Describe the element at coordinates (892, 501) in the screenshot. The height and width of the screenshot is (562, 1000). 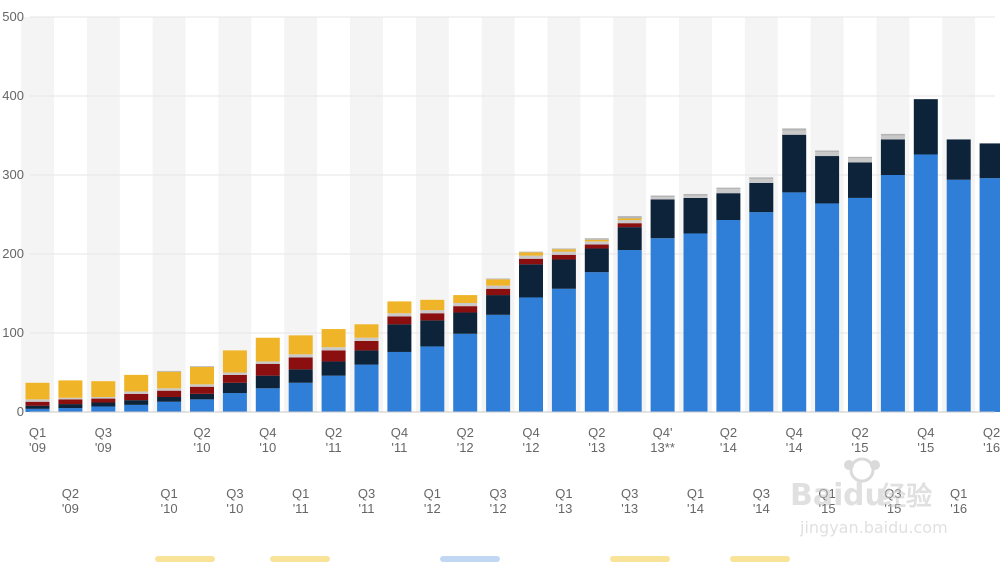
I see `x-tick-label: Q3'15` at that location.